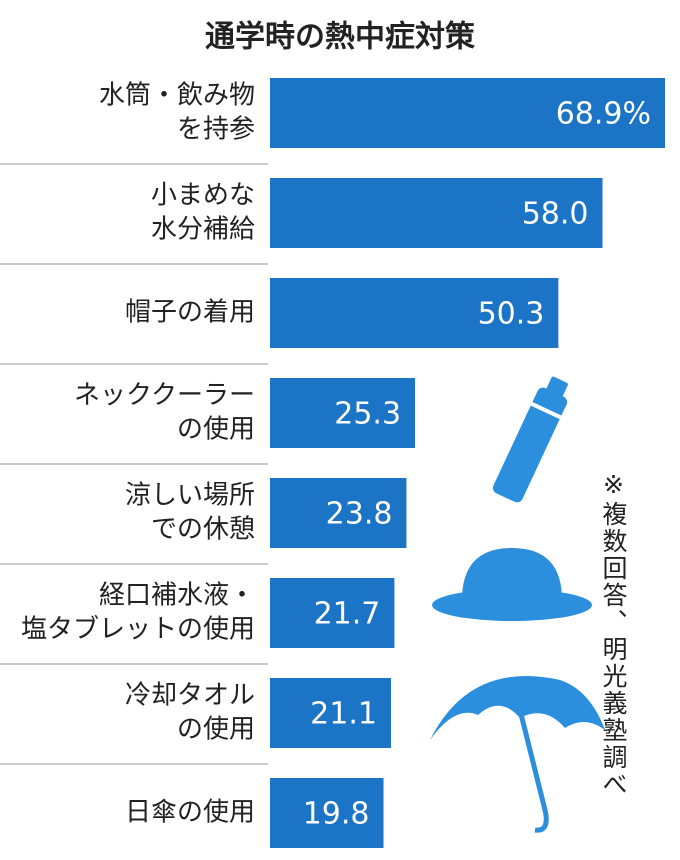 This screenshot has height=860, width=680. I want to click on chart-title: 通学時の熱中症対策, so click(340, 37).